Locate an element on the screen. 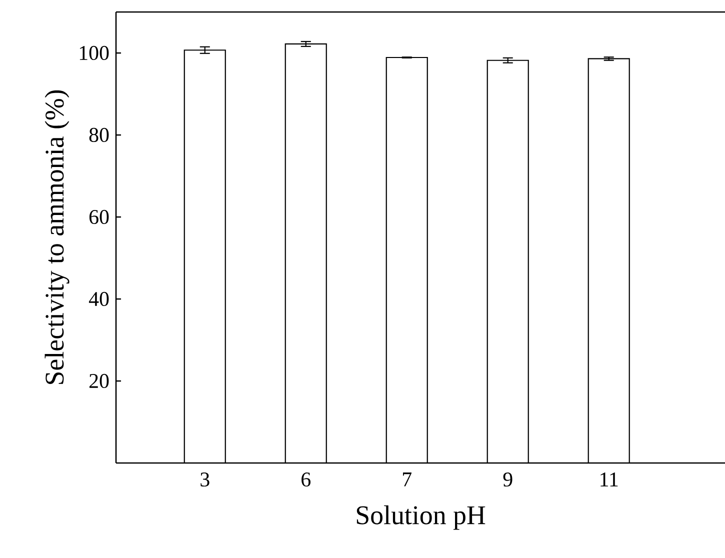  y-tick-label: 100 is located at coordinates (94, 53).